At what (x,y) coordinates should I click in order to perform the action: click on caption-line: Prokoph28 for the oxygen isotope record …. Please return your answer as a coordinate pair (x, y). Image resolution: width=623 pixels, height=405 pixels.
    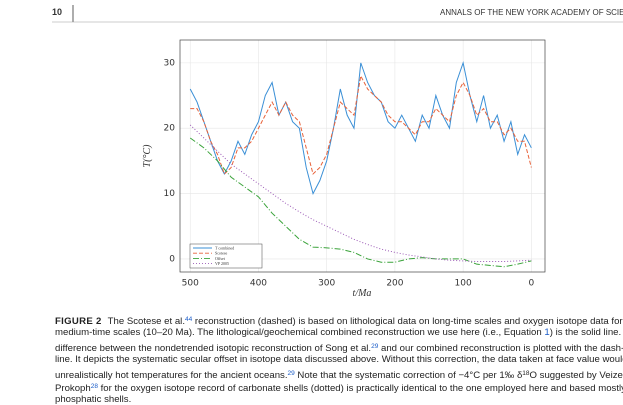
    Looking at the image, I should click on (339, 387).